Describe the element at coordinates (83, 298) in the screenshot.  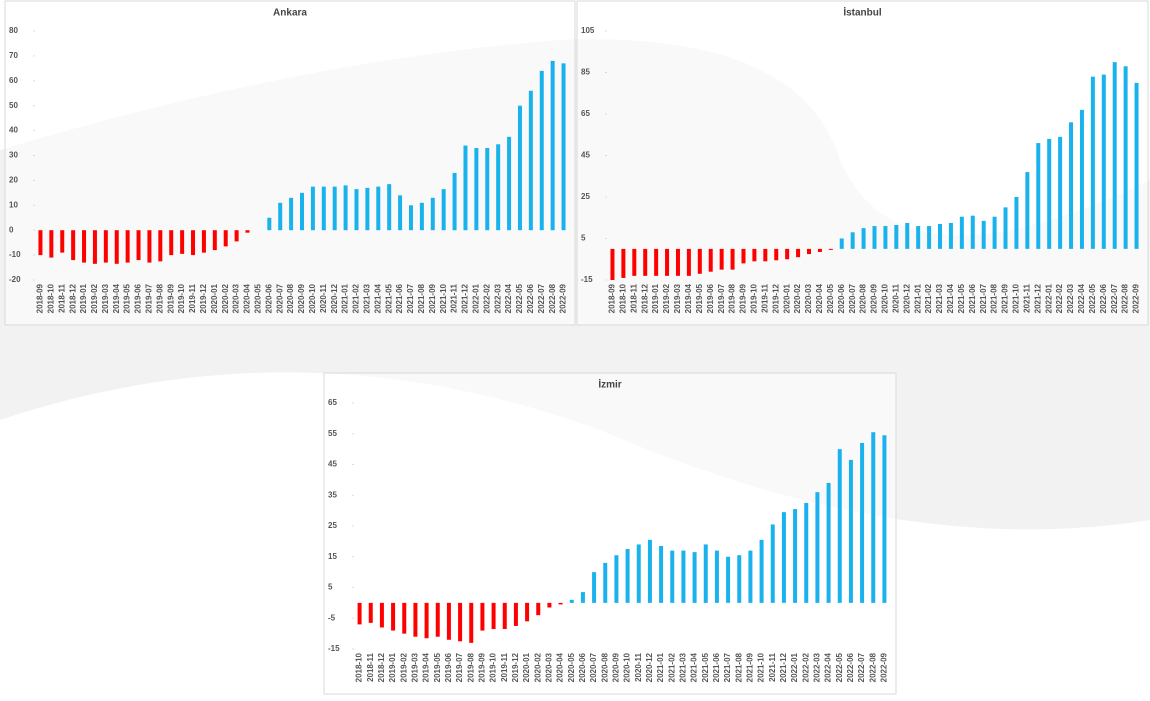
I see `x-tick-label: 2019-01` at that location.